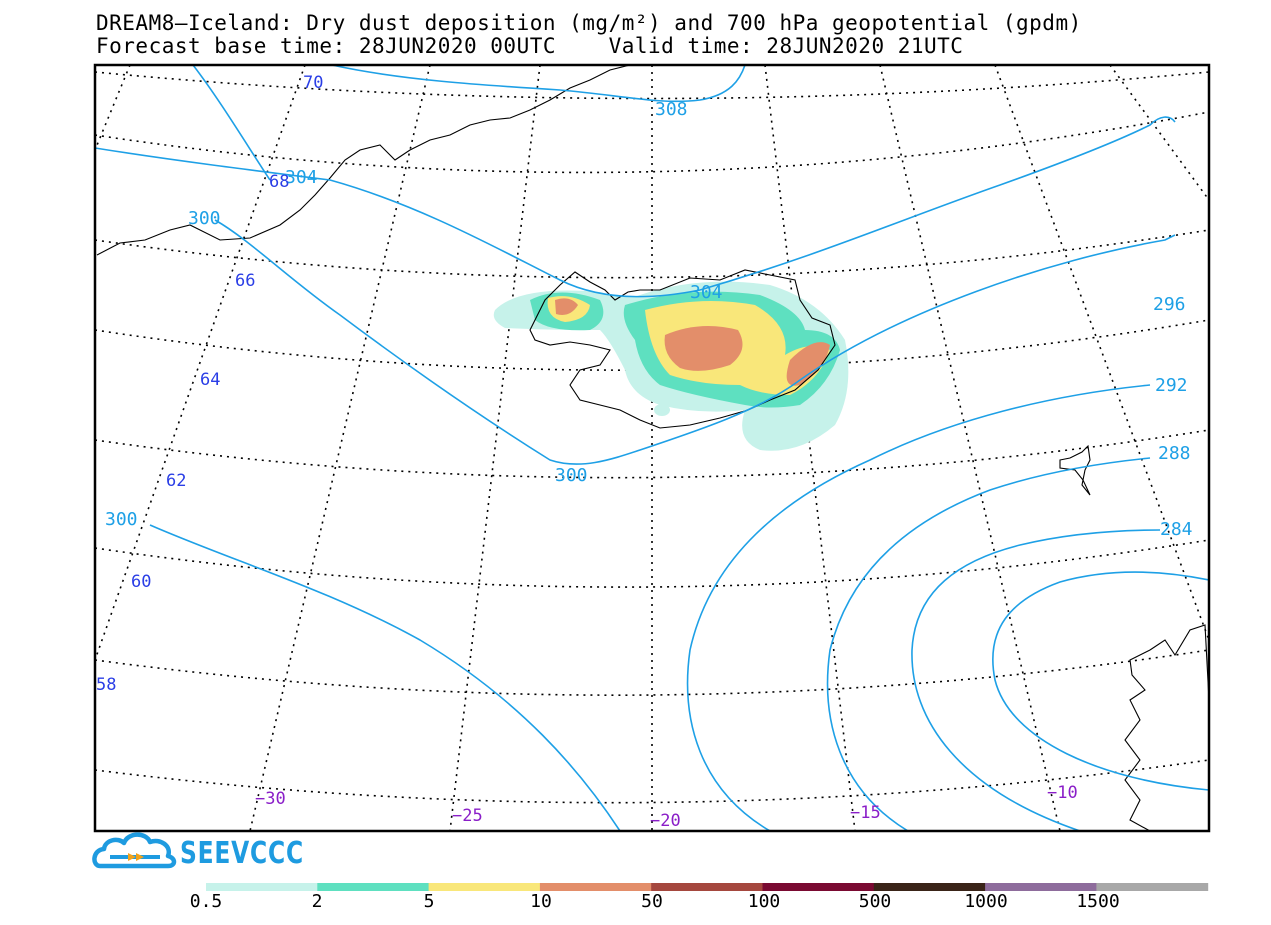 This screenshot has height=925, width=1271. What do you see at coordinates (671, 366) in the screenshot?
I see `dust-deposition-field` at bounding box center [671, 366].